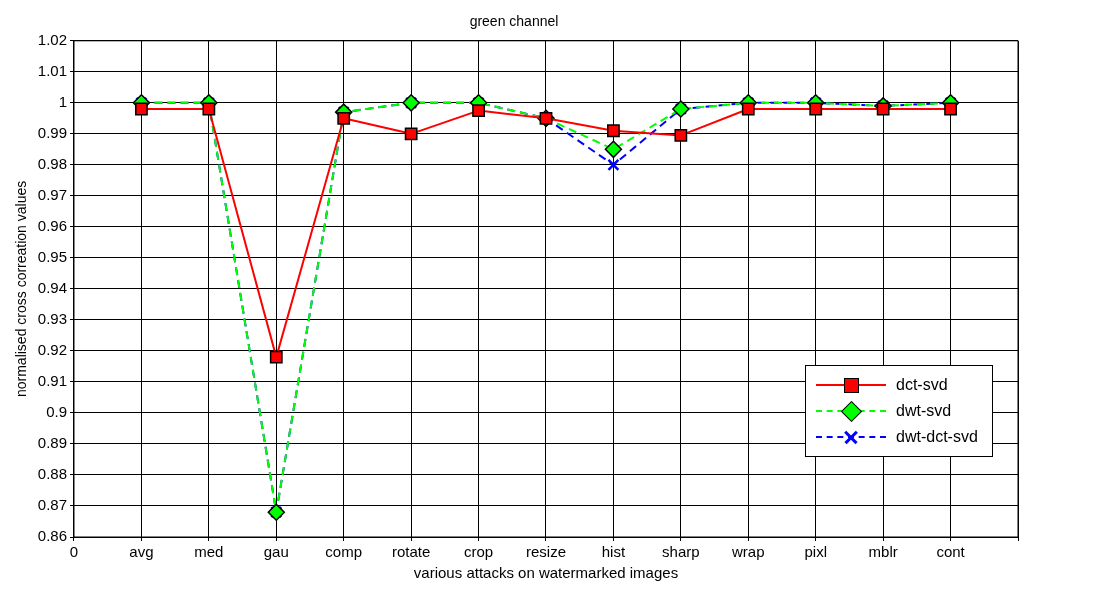  I want to click on legend-label: dwt-dct-svd, so click(937, 437).